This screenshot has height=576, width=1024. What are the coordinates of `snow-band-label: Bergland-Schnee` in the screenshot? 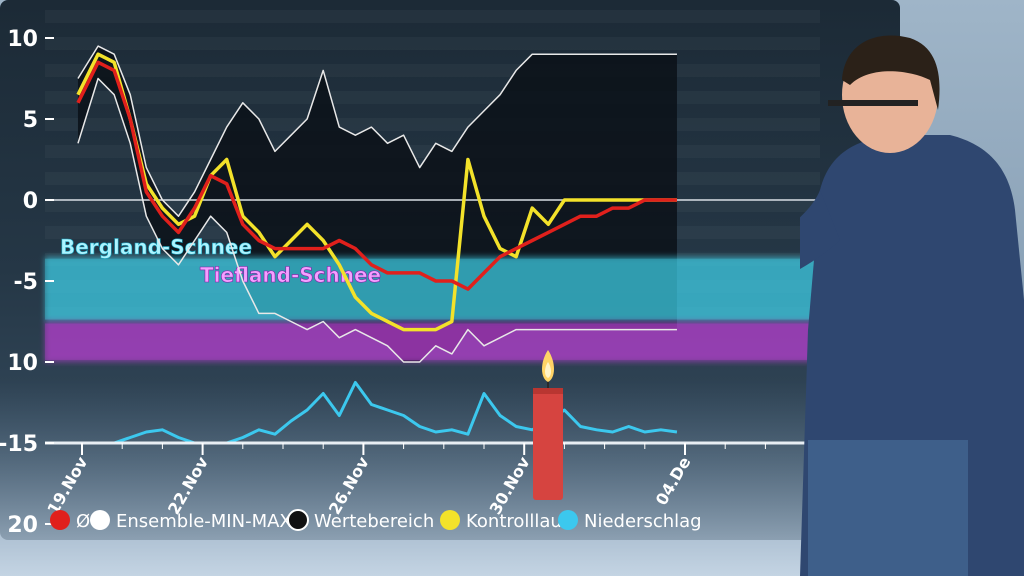 It's located at (156, 247).